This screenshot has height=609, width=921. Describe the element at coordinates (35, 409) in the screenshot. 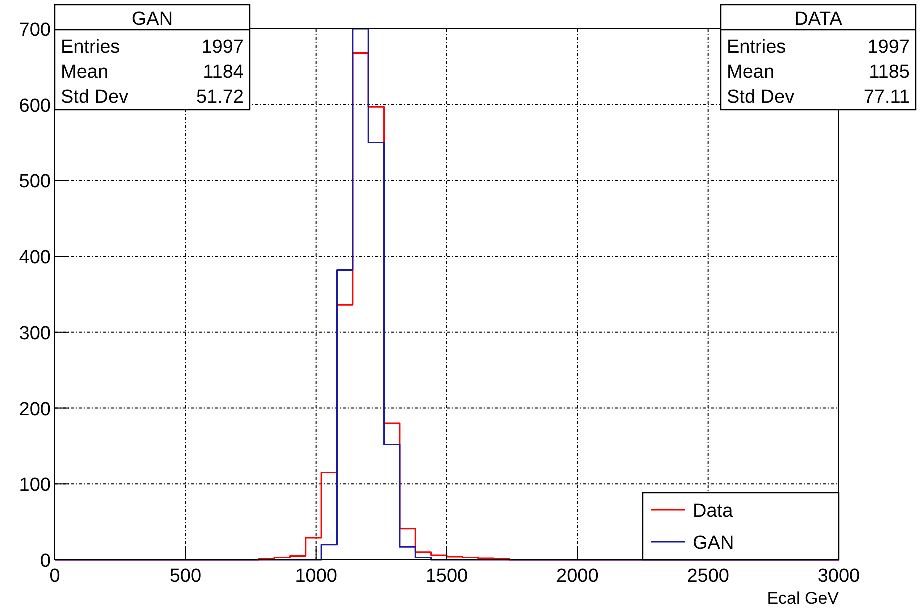

I see `y-tick-label: 200` at that location.